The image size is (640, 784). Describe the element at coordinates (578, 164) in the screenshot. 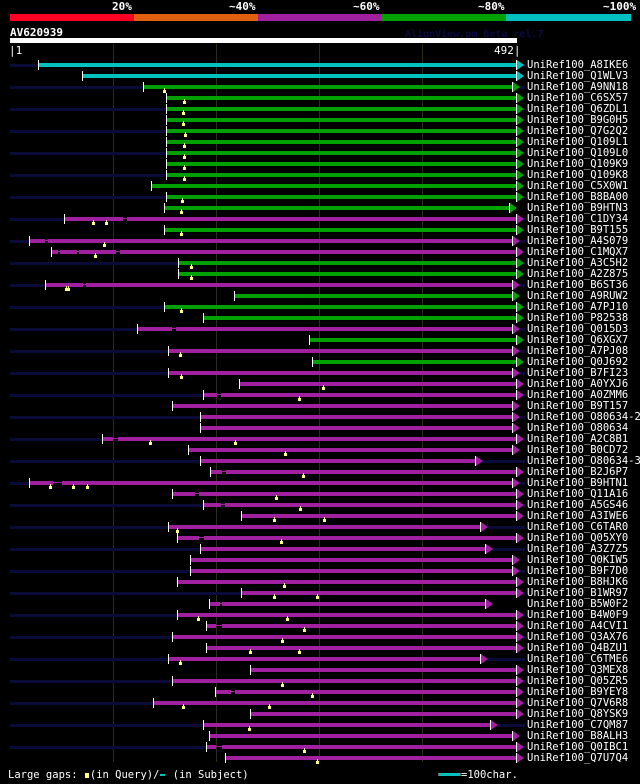

I see `hit-label: UniRef100_Q109K9` at that location.